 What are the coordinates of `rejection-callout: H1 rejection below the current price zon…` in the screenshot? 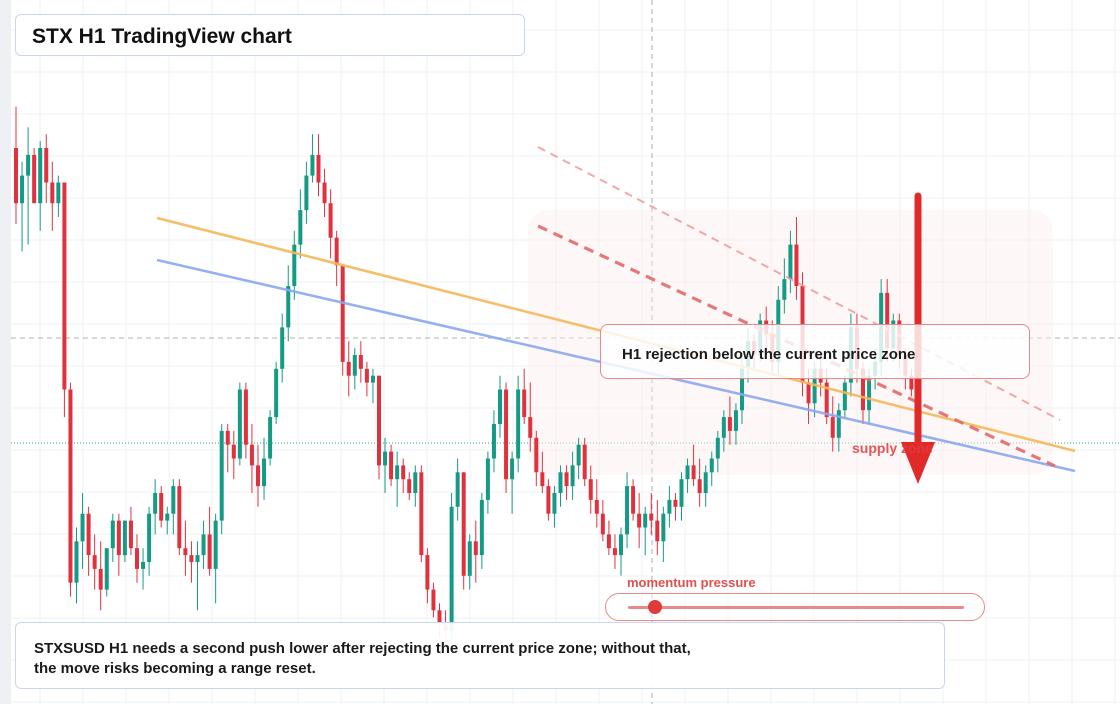 It's located at (815, 351).